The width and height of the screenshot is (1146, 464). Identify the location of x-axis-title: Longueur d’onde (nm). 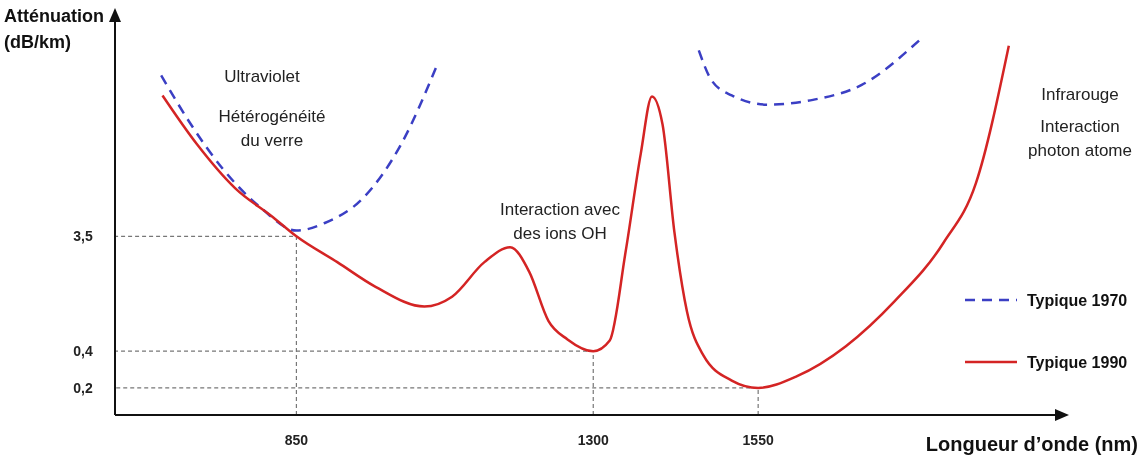
(1031, 444).